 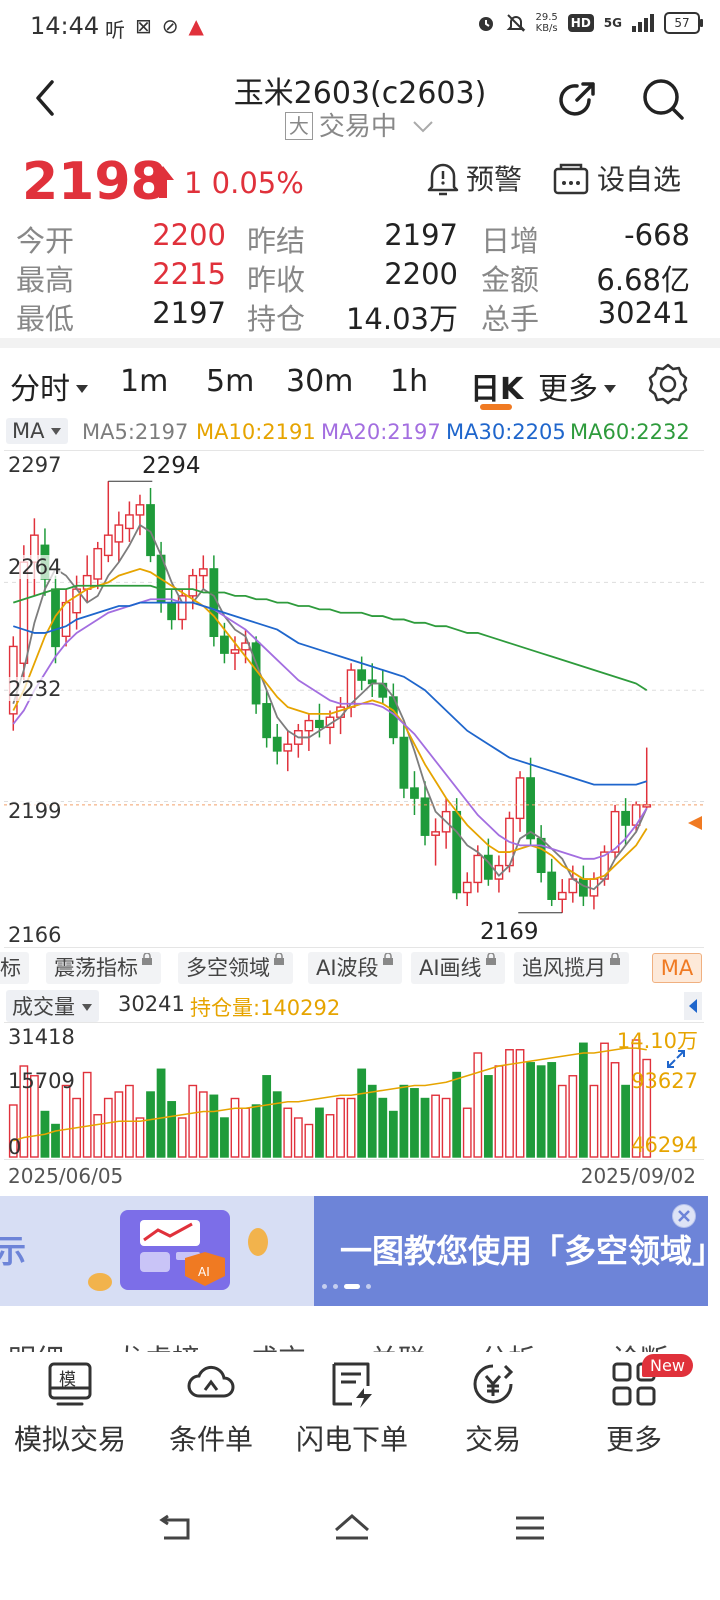 I want to click on tab-intraday: 分时, so click(x=50, y=386).